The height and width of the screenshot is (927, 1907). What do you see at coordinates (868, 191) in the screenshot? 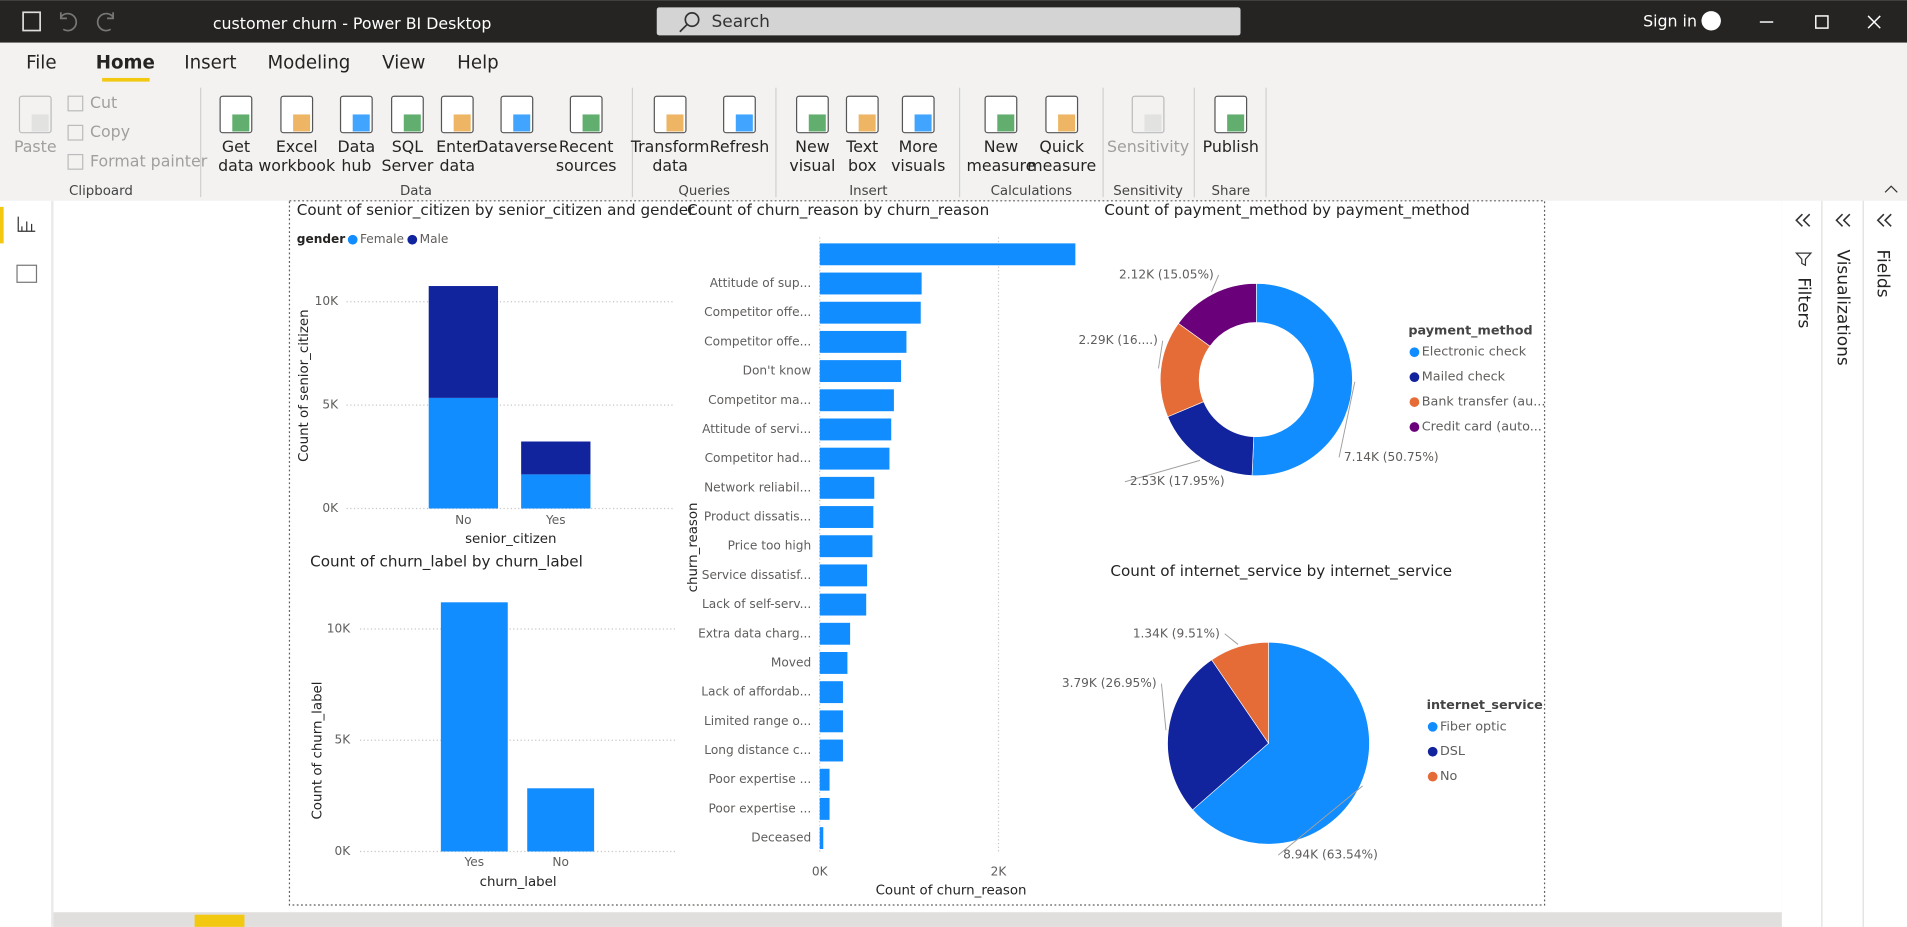
I see `ribbon-group-label: Insert` at bounding box center [868, 191].